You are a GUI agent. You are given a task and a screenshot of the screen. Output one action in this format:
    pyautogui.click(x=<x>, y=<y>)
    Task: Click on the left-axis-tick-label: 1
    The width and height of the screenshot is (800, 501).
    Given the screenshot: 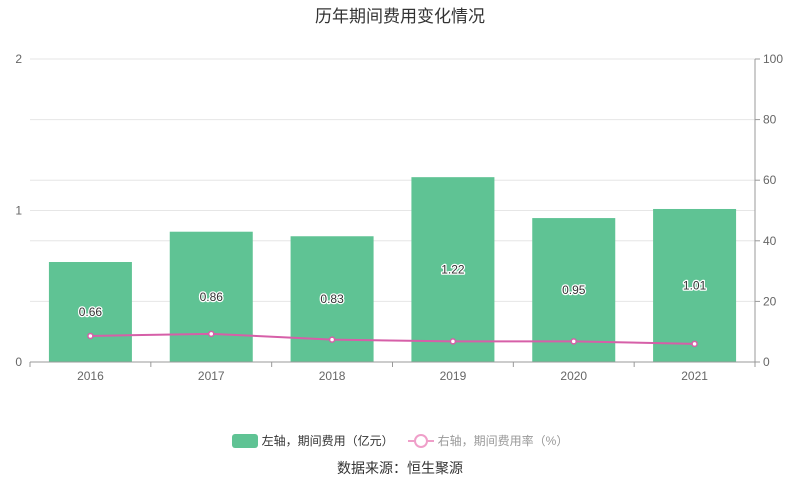 What is the action you would take?
    pyautogui.click(x=18, y=211)
    